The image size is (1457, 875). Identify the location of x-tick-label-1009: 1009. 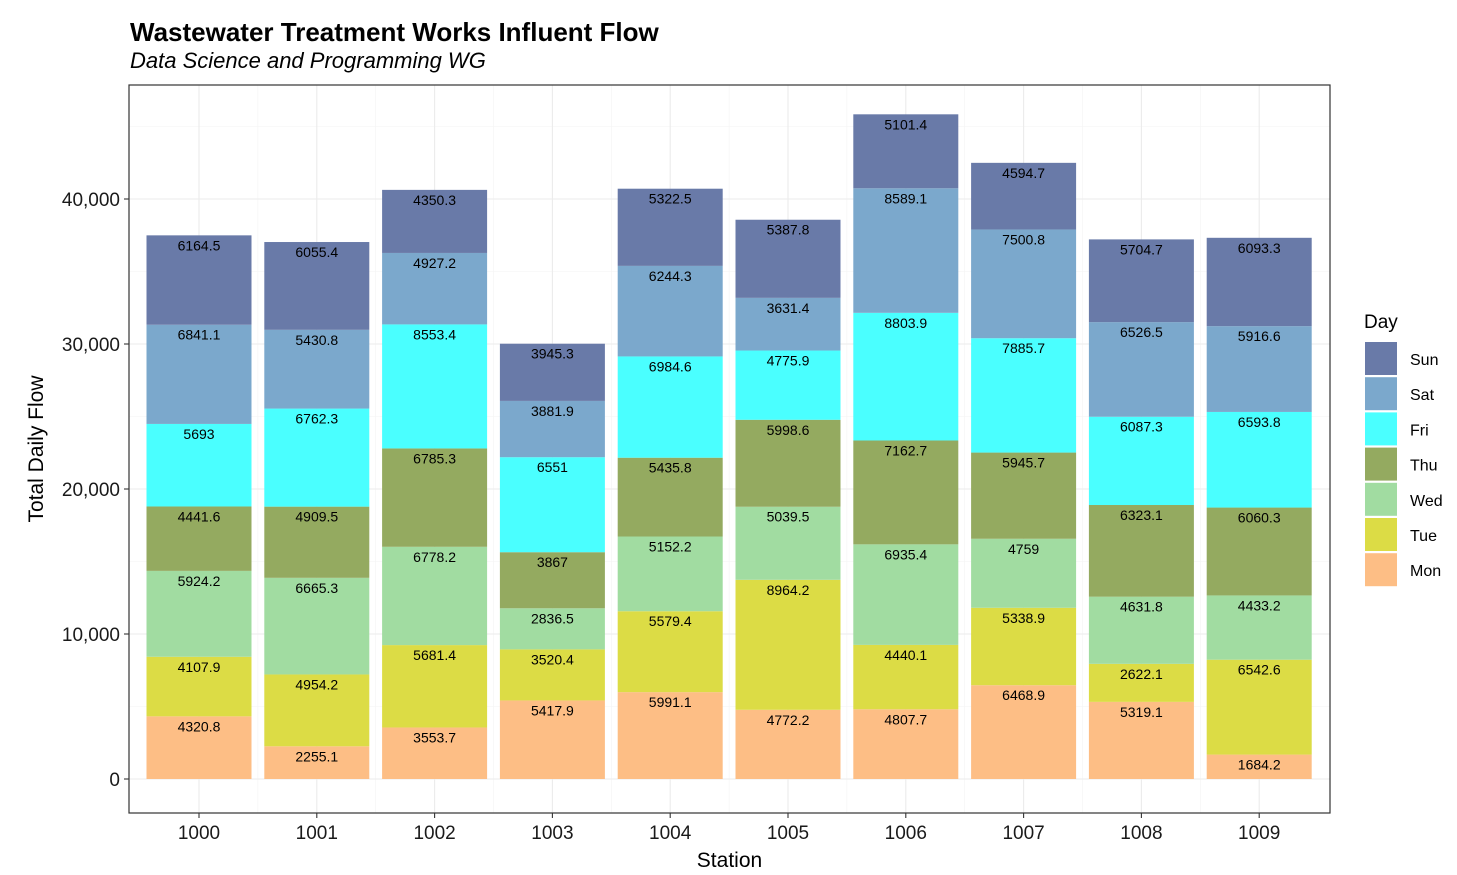
(1259, 833).